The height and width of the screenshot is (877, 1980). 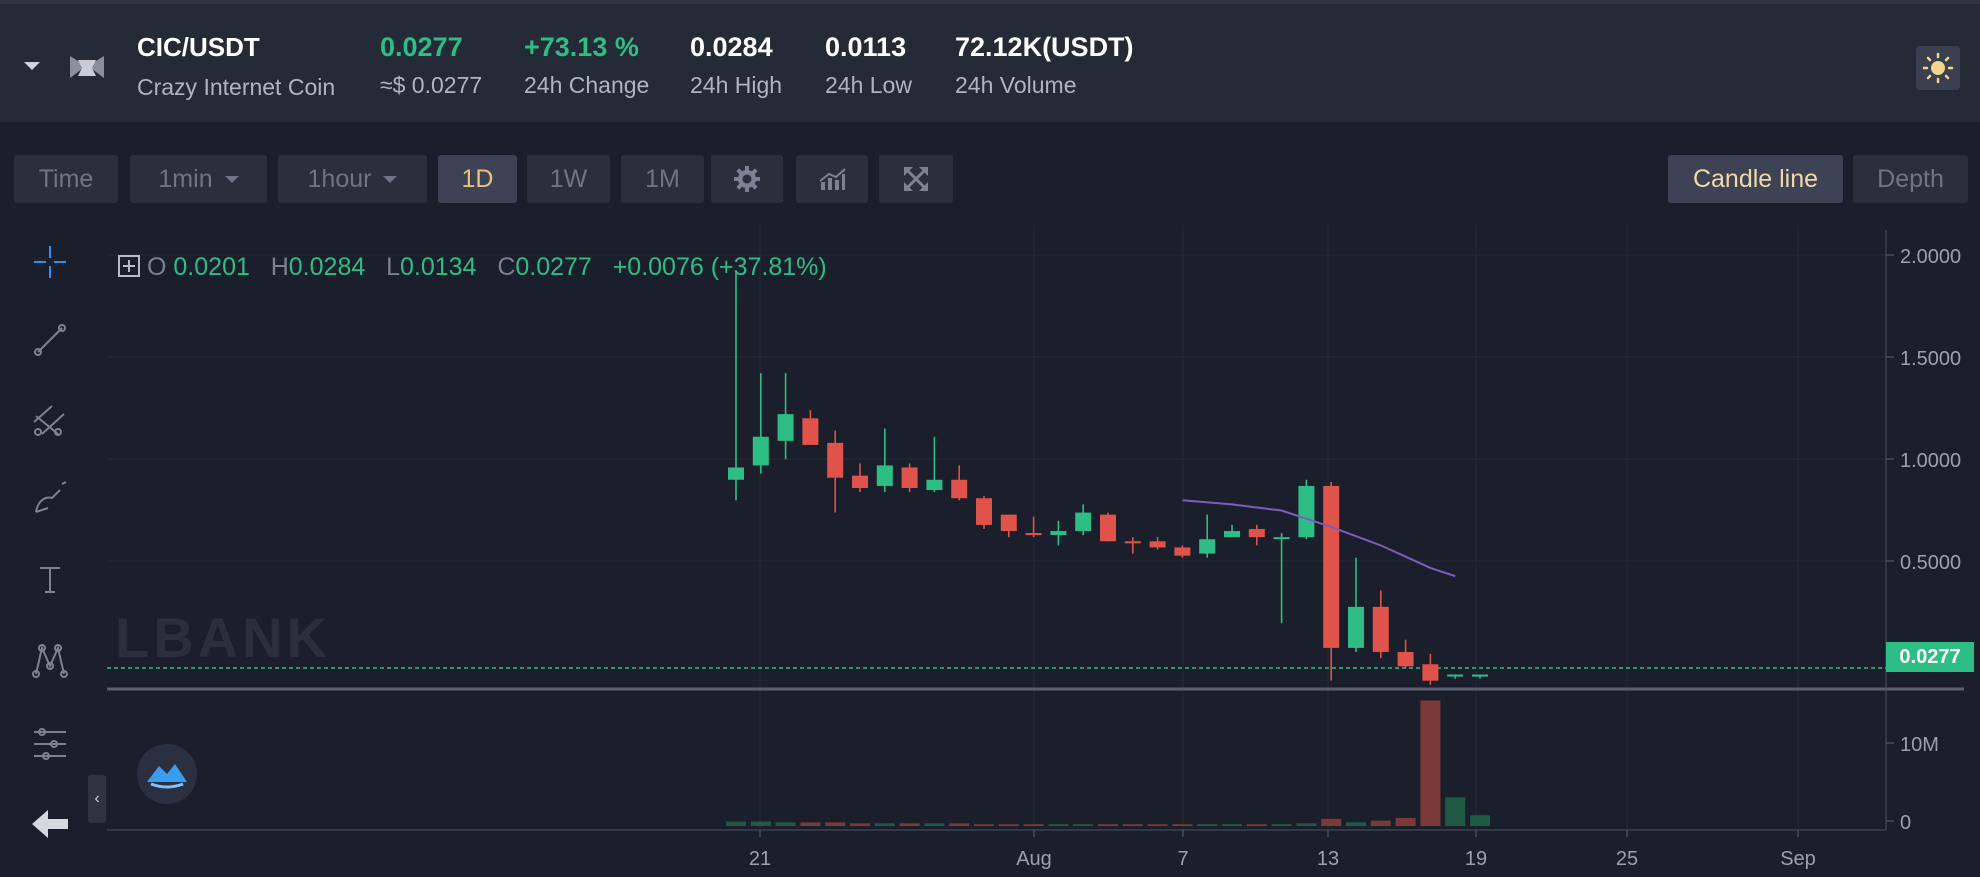 What do you see at coordinates (50, 580) in the screenshot?
I see `text-tool-icon` at bounding box center [50, 580].